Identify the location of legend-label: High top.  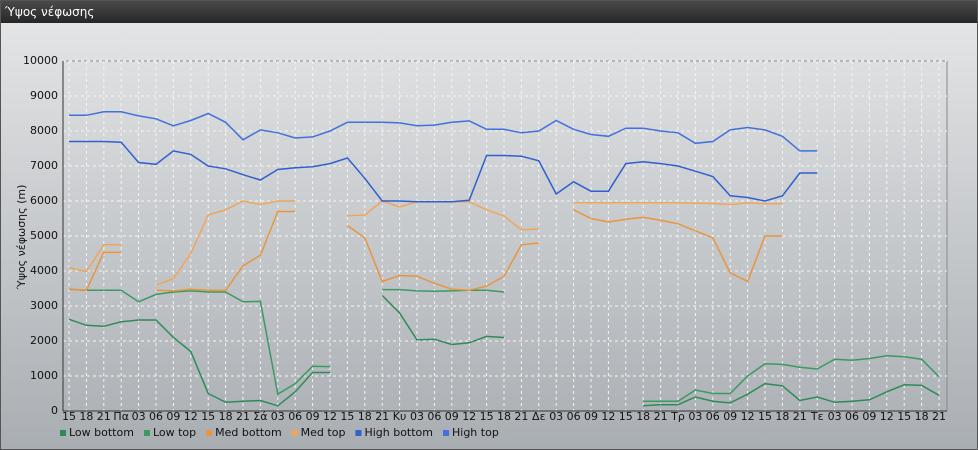
(475, 432).